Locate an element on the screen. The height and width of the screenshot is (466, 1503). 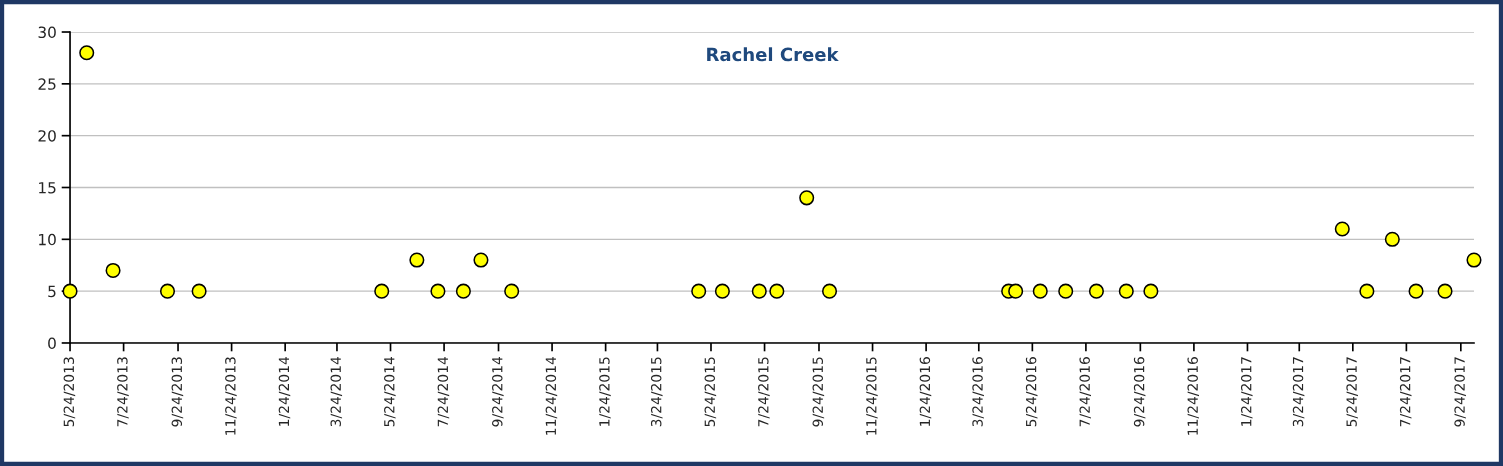
x-tick-label: 7/24/2017 is located at coordinates (1405, 392).